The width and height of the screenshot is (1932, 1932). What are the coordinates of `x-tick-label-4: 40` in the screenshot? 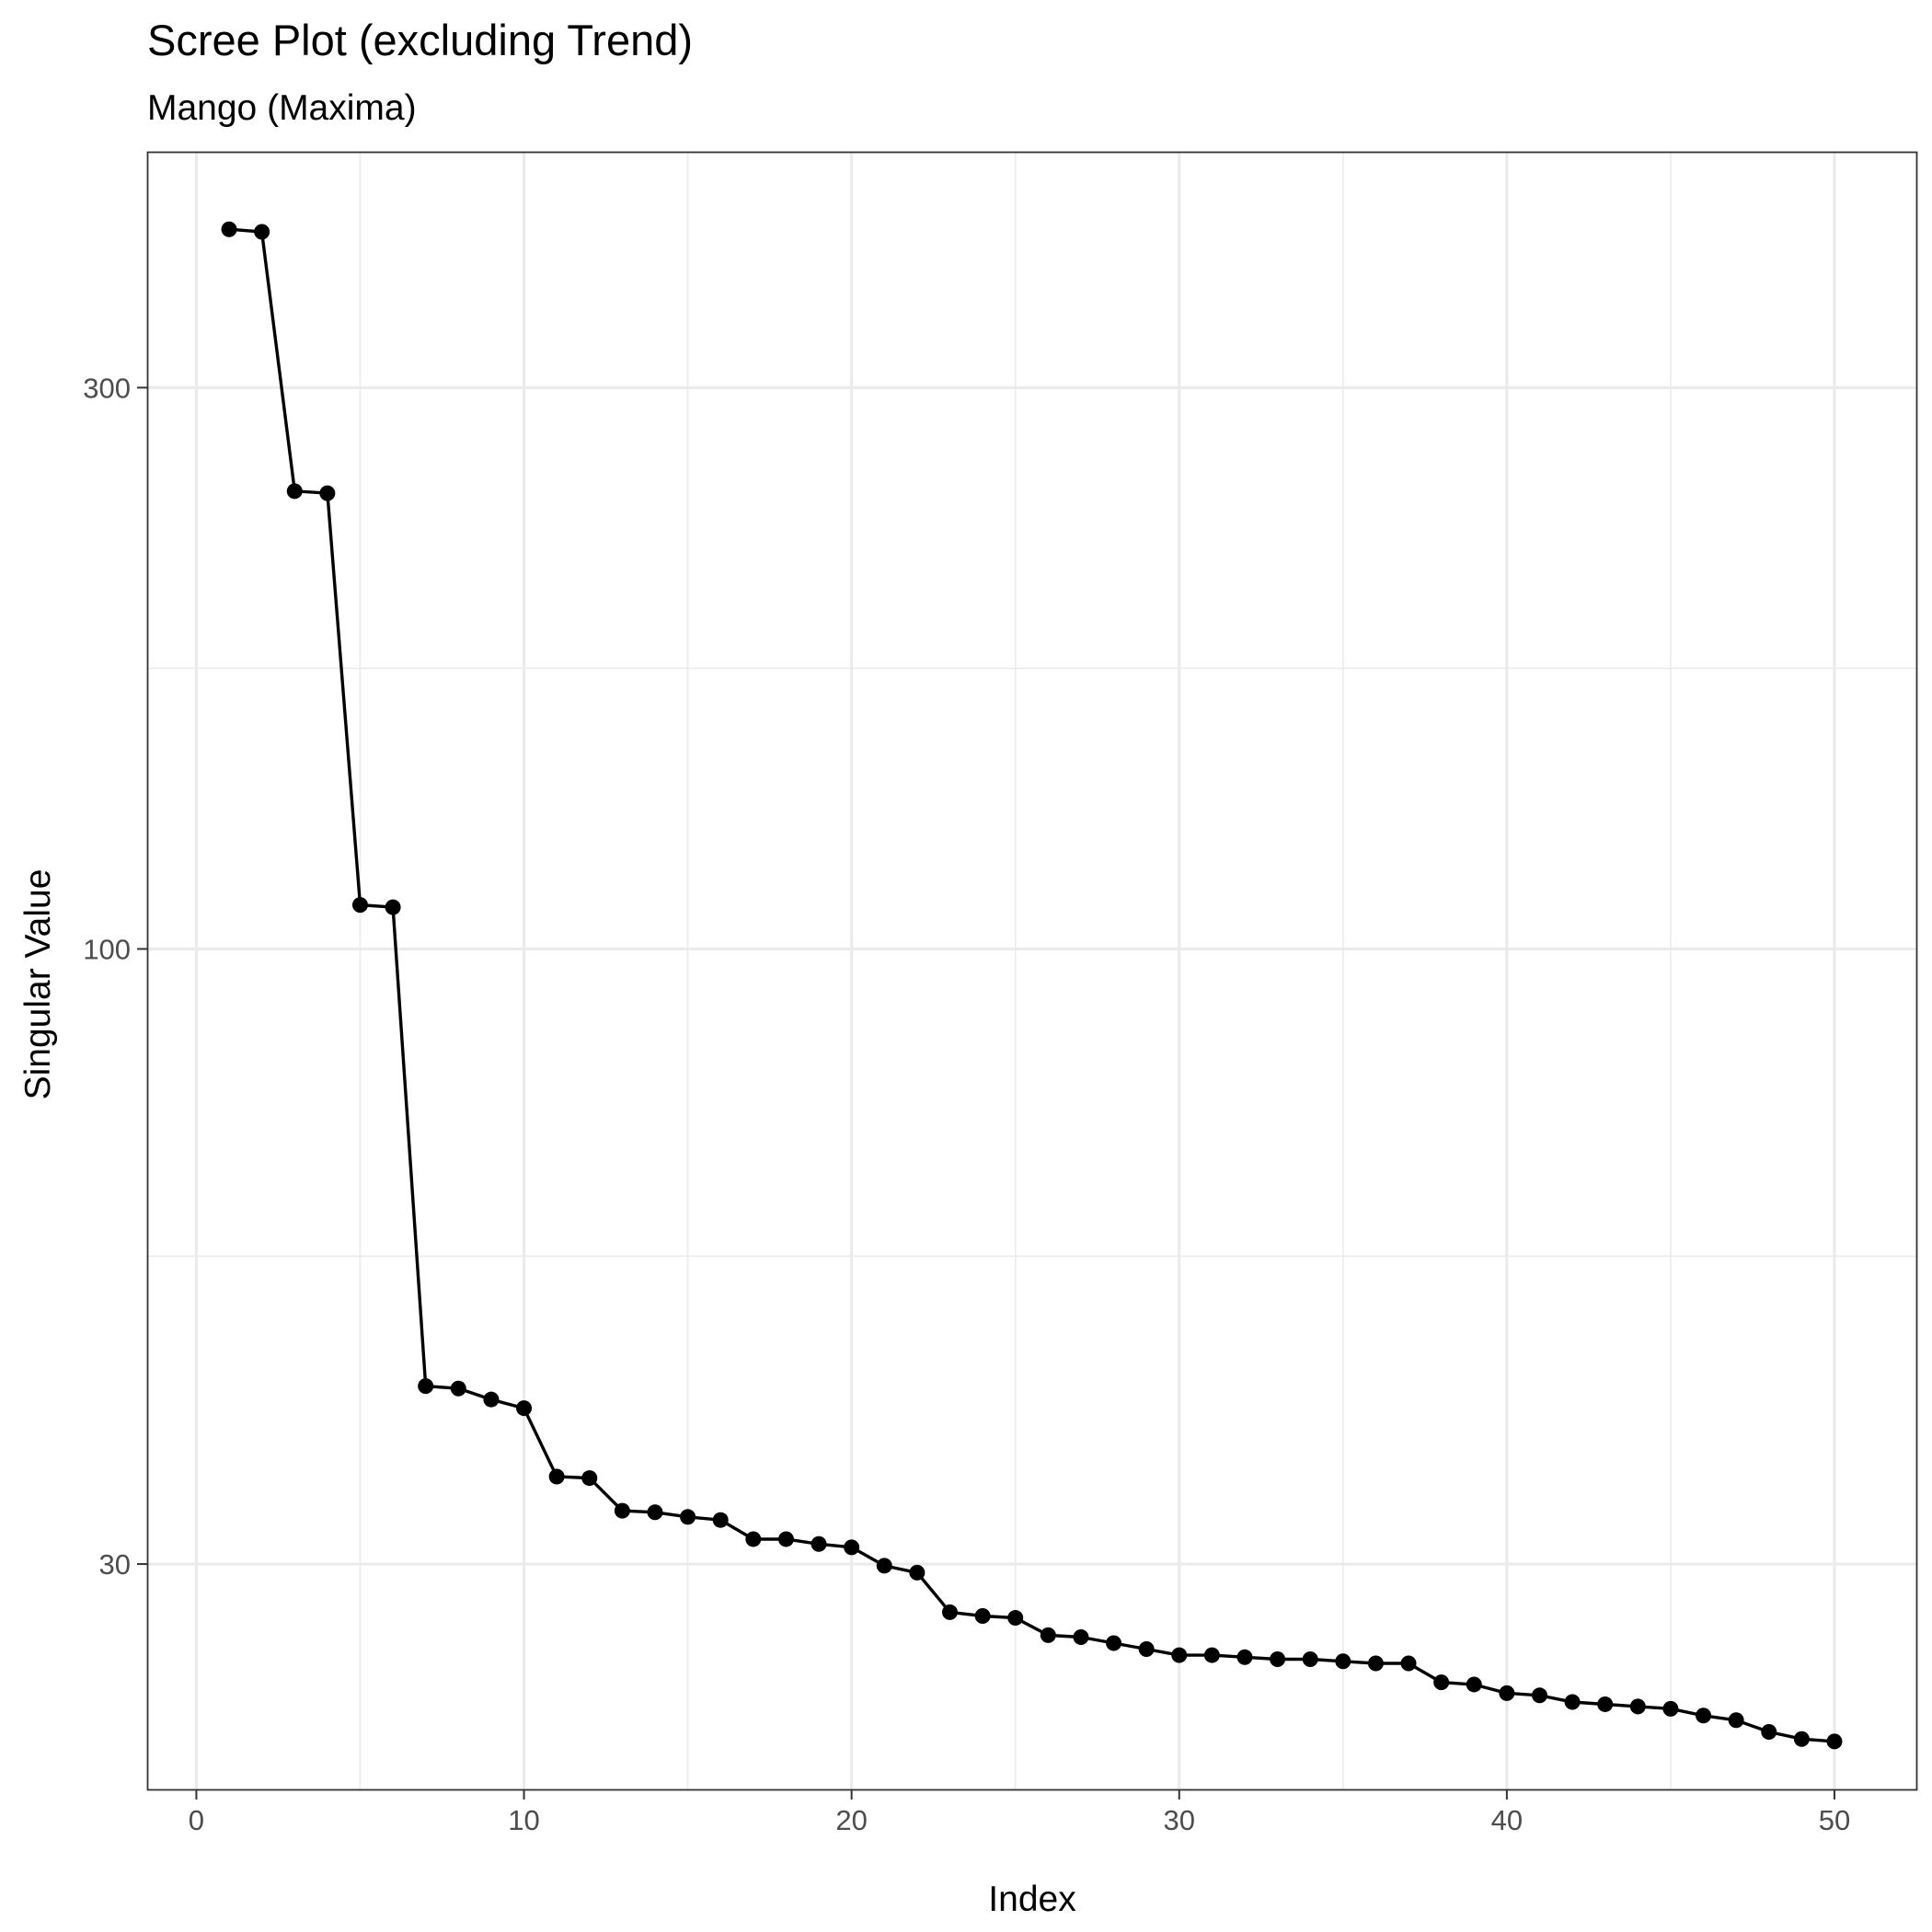 It's located at (1507, 1820).